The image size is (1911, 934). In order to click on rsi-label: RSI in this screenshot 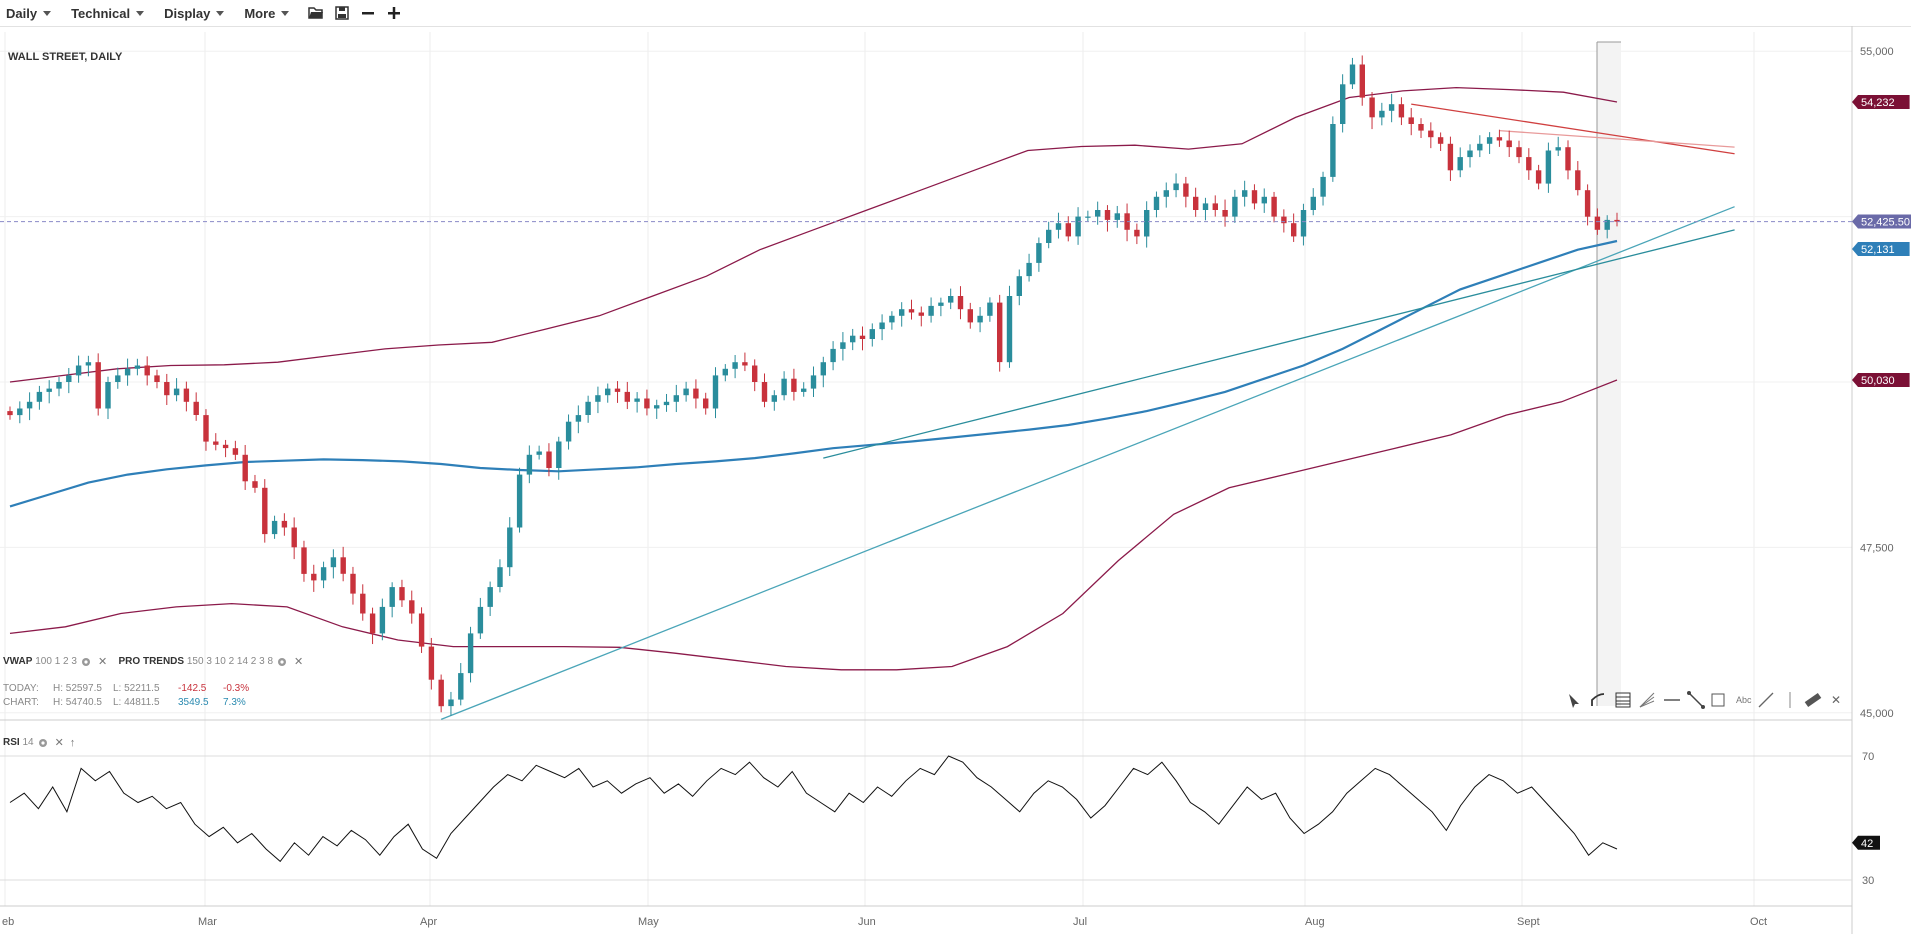, I will do `click(11, 742)`.